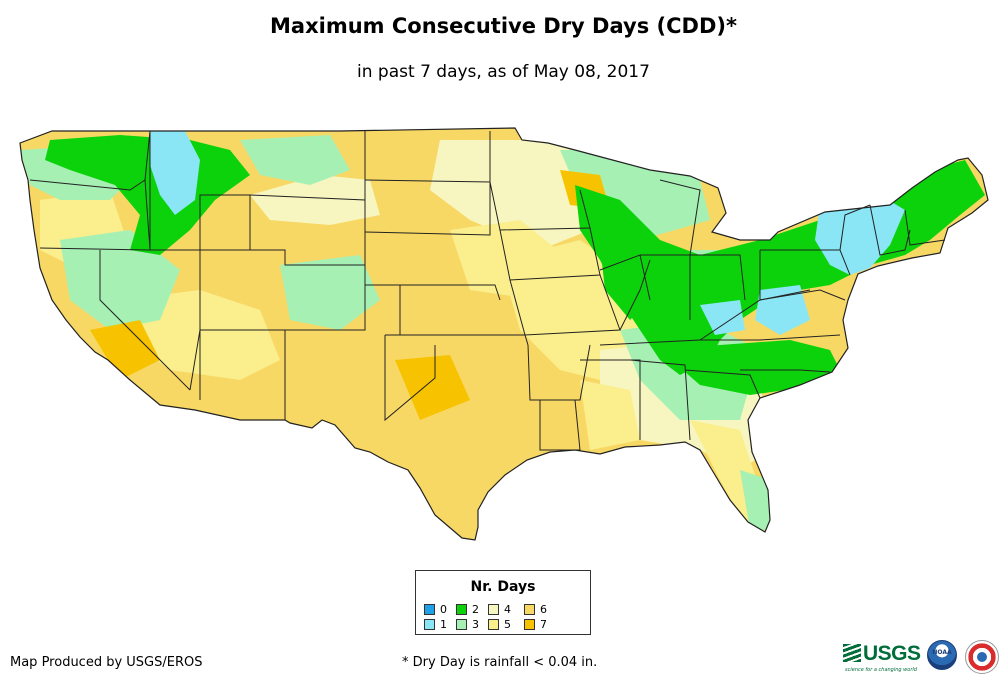  What do you see at coordinates (503, 587) in the screenshot?
I see `legend-title: Nr. Days` at bounding box center [503, 587].